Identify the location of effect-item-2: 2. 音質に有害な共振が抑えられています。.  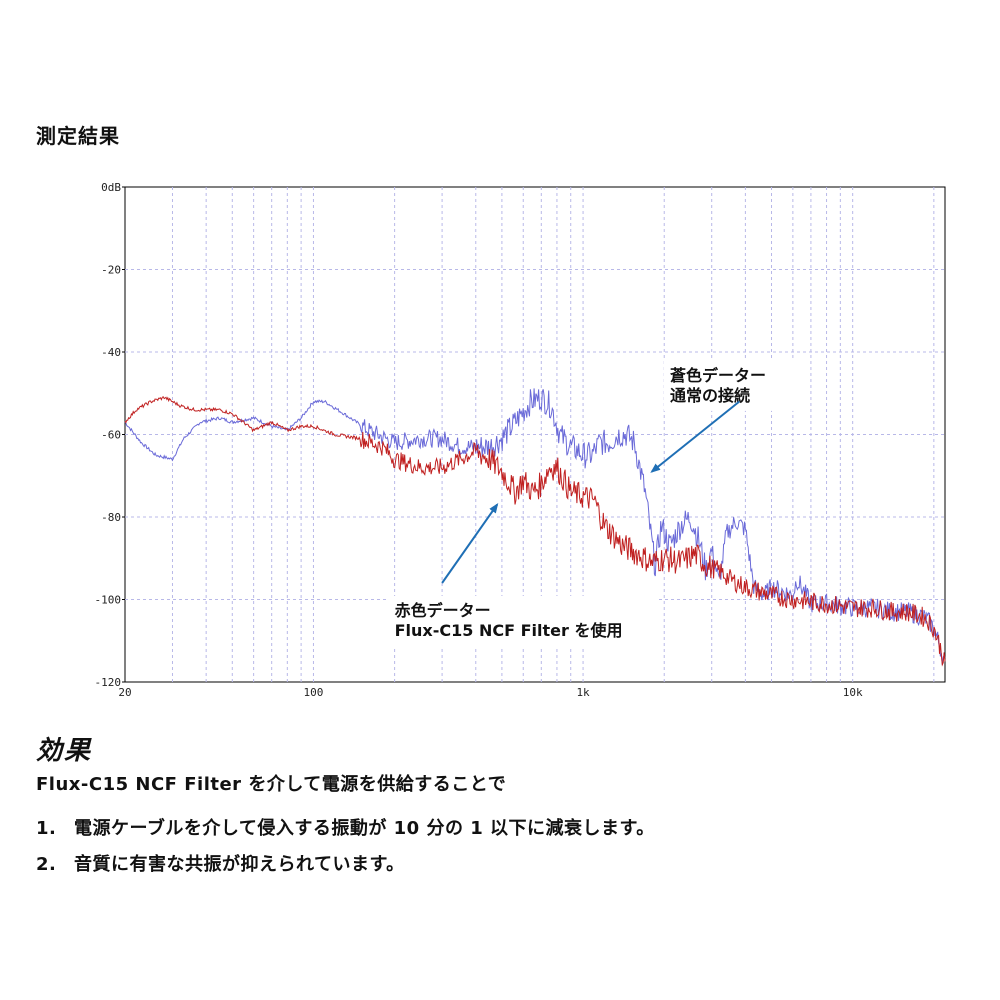
(220, 863).